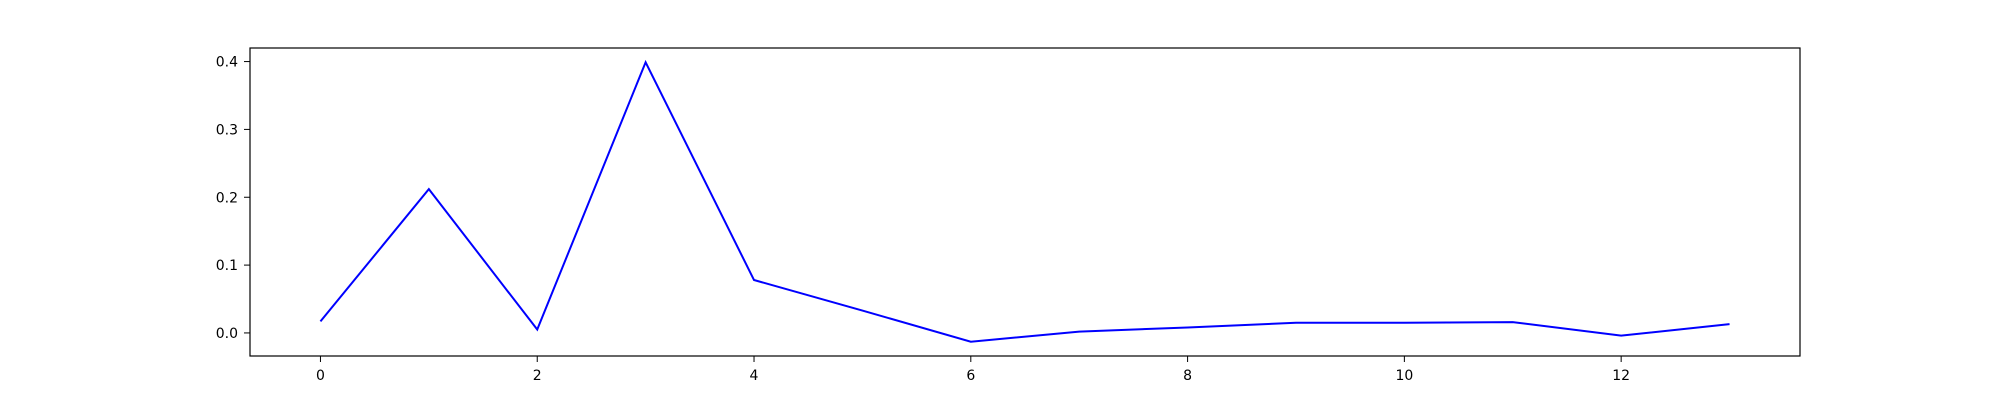 The image size is (2000, 400). I want to click on x-tick-label: 4, so click(754, 376).